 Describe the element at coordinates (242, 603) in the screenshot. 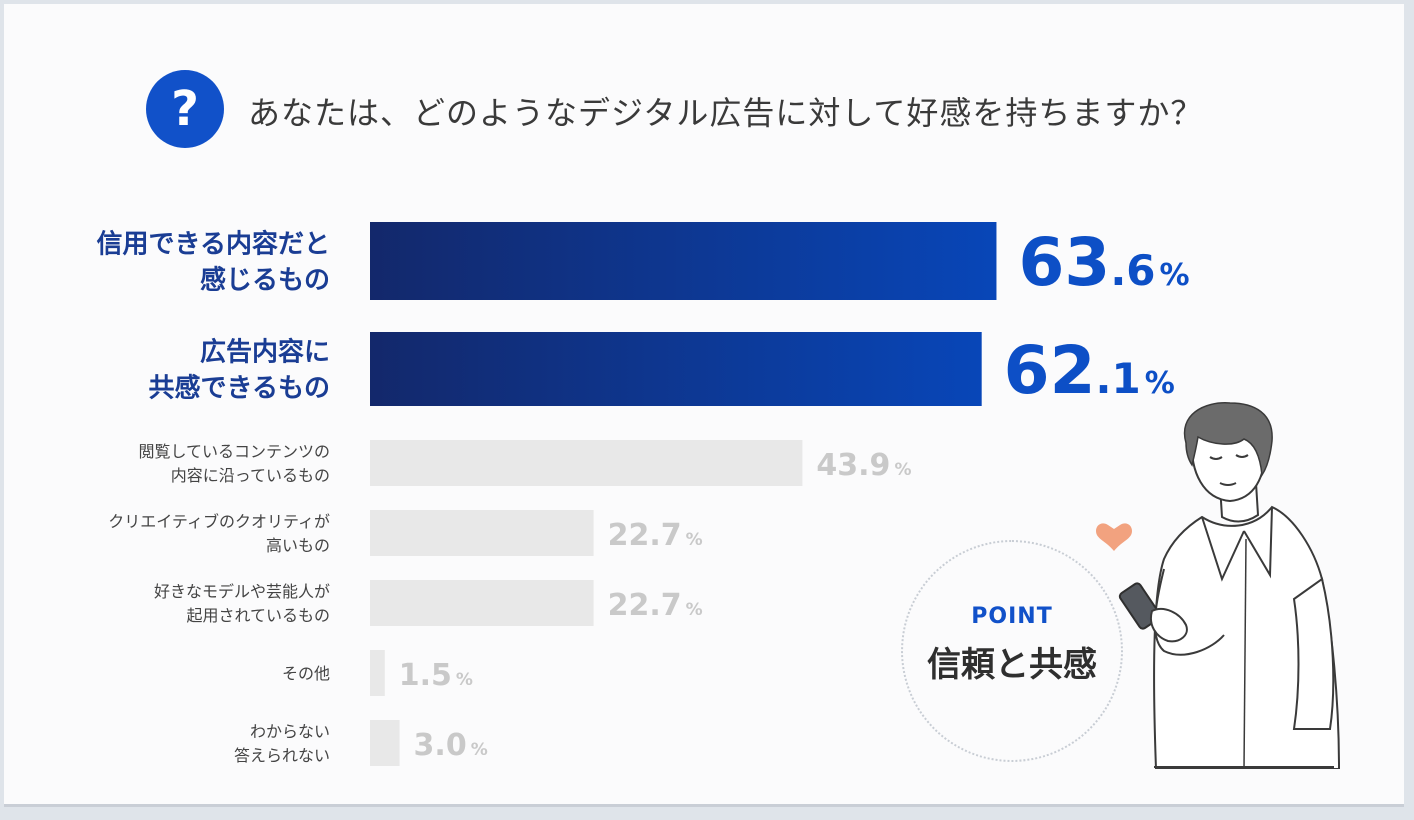

I see `category-label-4: 好きなモデルや芸能人が起用されているもの` at that location.